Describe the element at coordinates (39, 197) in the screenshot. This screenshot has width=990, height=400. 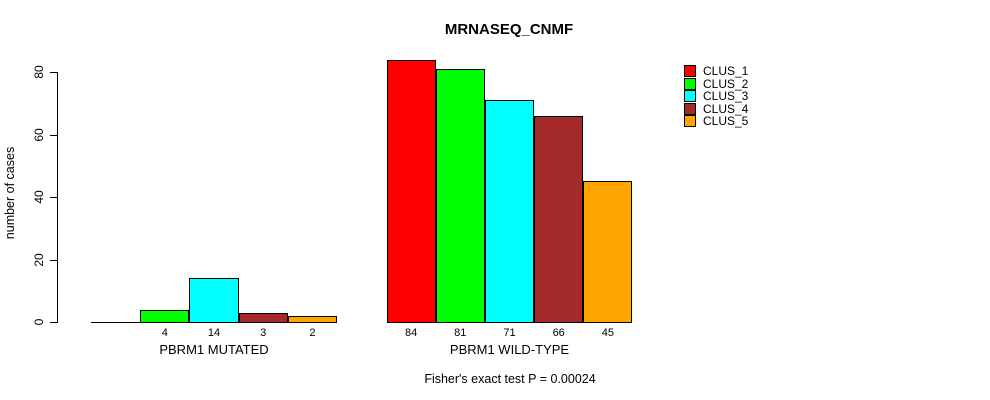
I see `y-axis-tick-label: 40` at that location.